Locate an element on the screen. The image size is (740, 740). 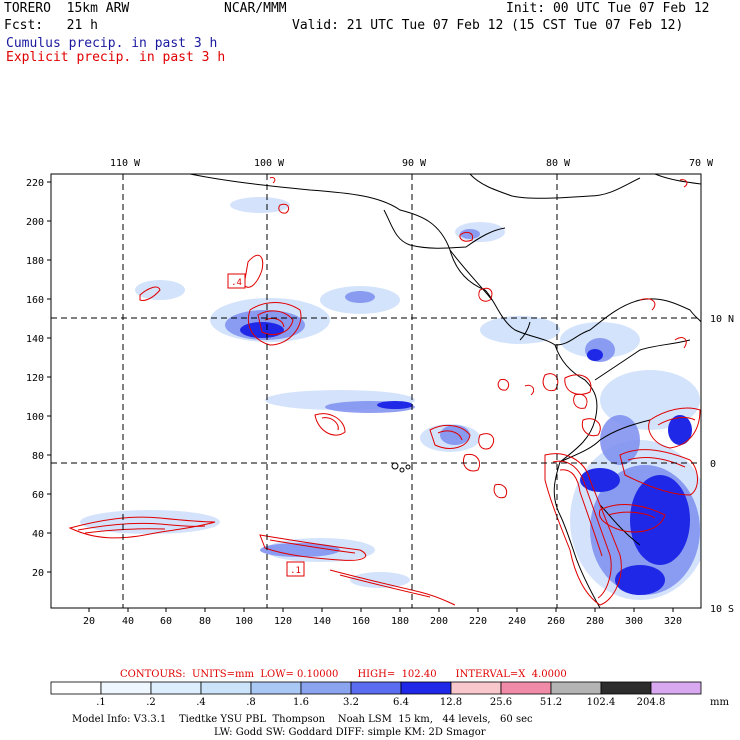
lon-label: 100 W is located at coordinates (269, 163).